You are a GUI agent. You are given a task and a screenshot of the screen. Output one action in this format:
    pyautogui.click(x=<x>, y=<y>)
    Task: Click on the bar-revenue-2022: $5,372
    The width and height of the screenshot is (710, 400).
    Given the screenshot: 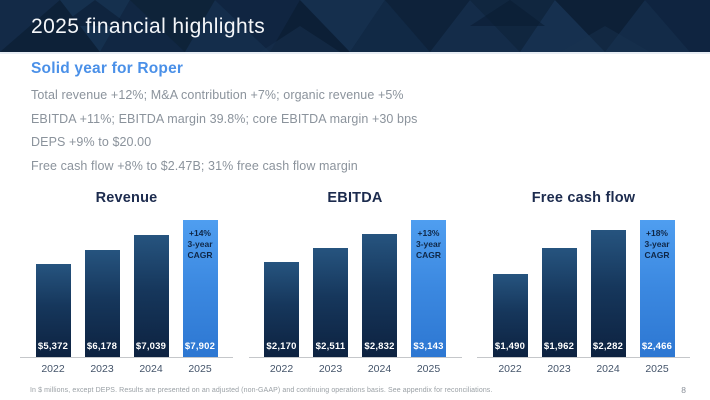 What is the action you would take?
    pyautogui.click(x=53, y=310)
    